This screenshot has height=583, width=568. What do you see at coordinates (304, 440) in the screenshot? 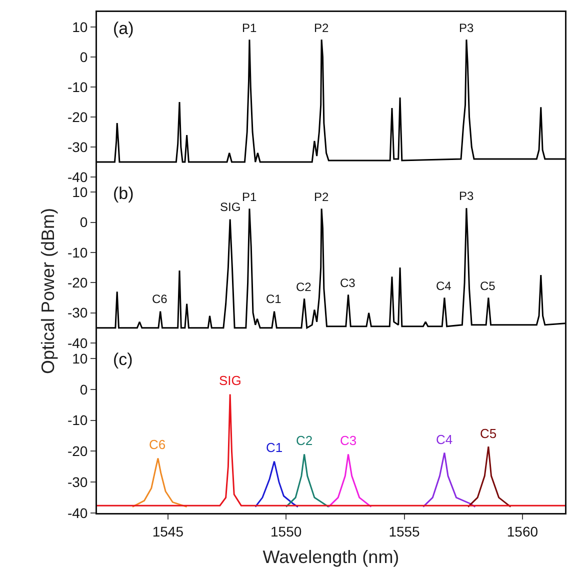
I see `series-label: C2` at bounding box center [304, 440].